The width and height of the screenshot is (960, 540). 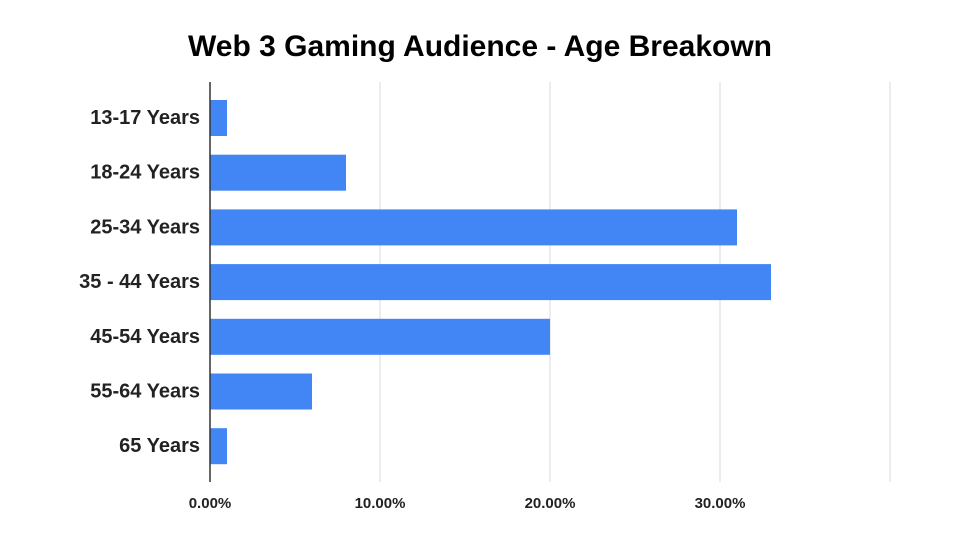 I want to click on category-label: 18-24 Years, so click(x=145, y=173).